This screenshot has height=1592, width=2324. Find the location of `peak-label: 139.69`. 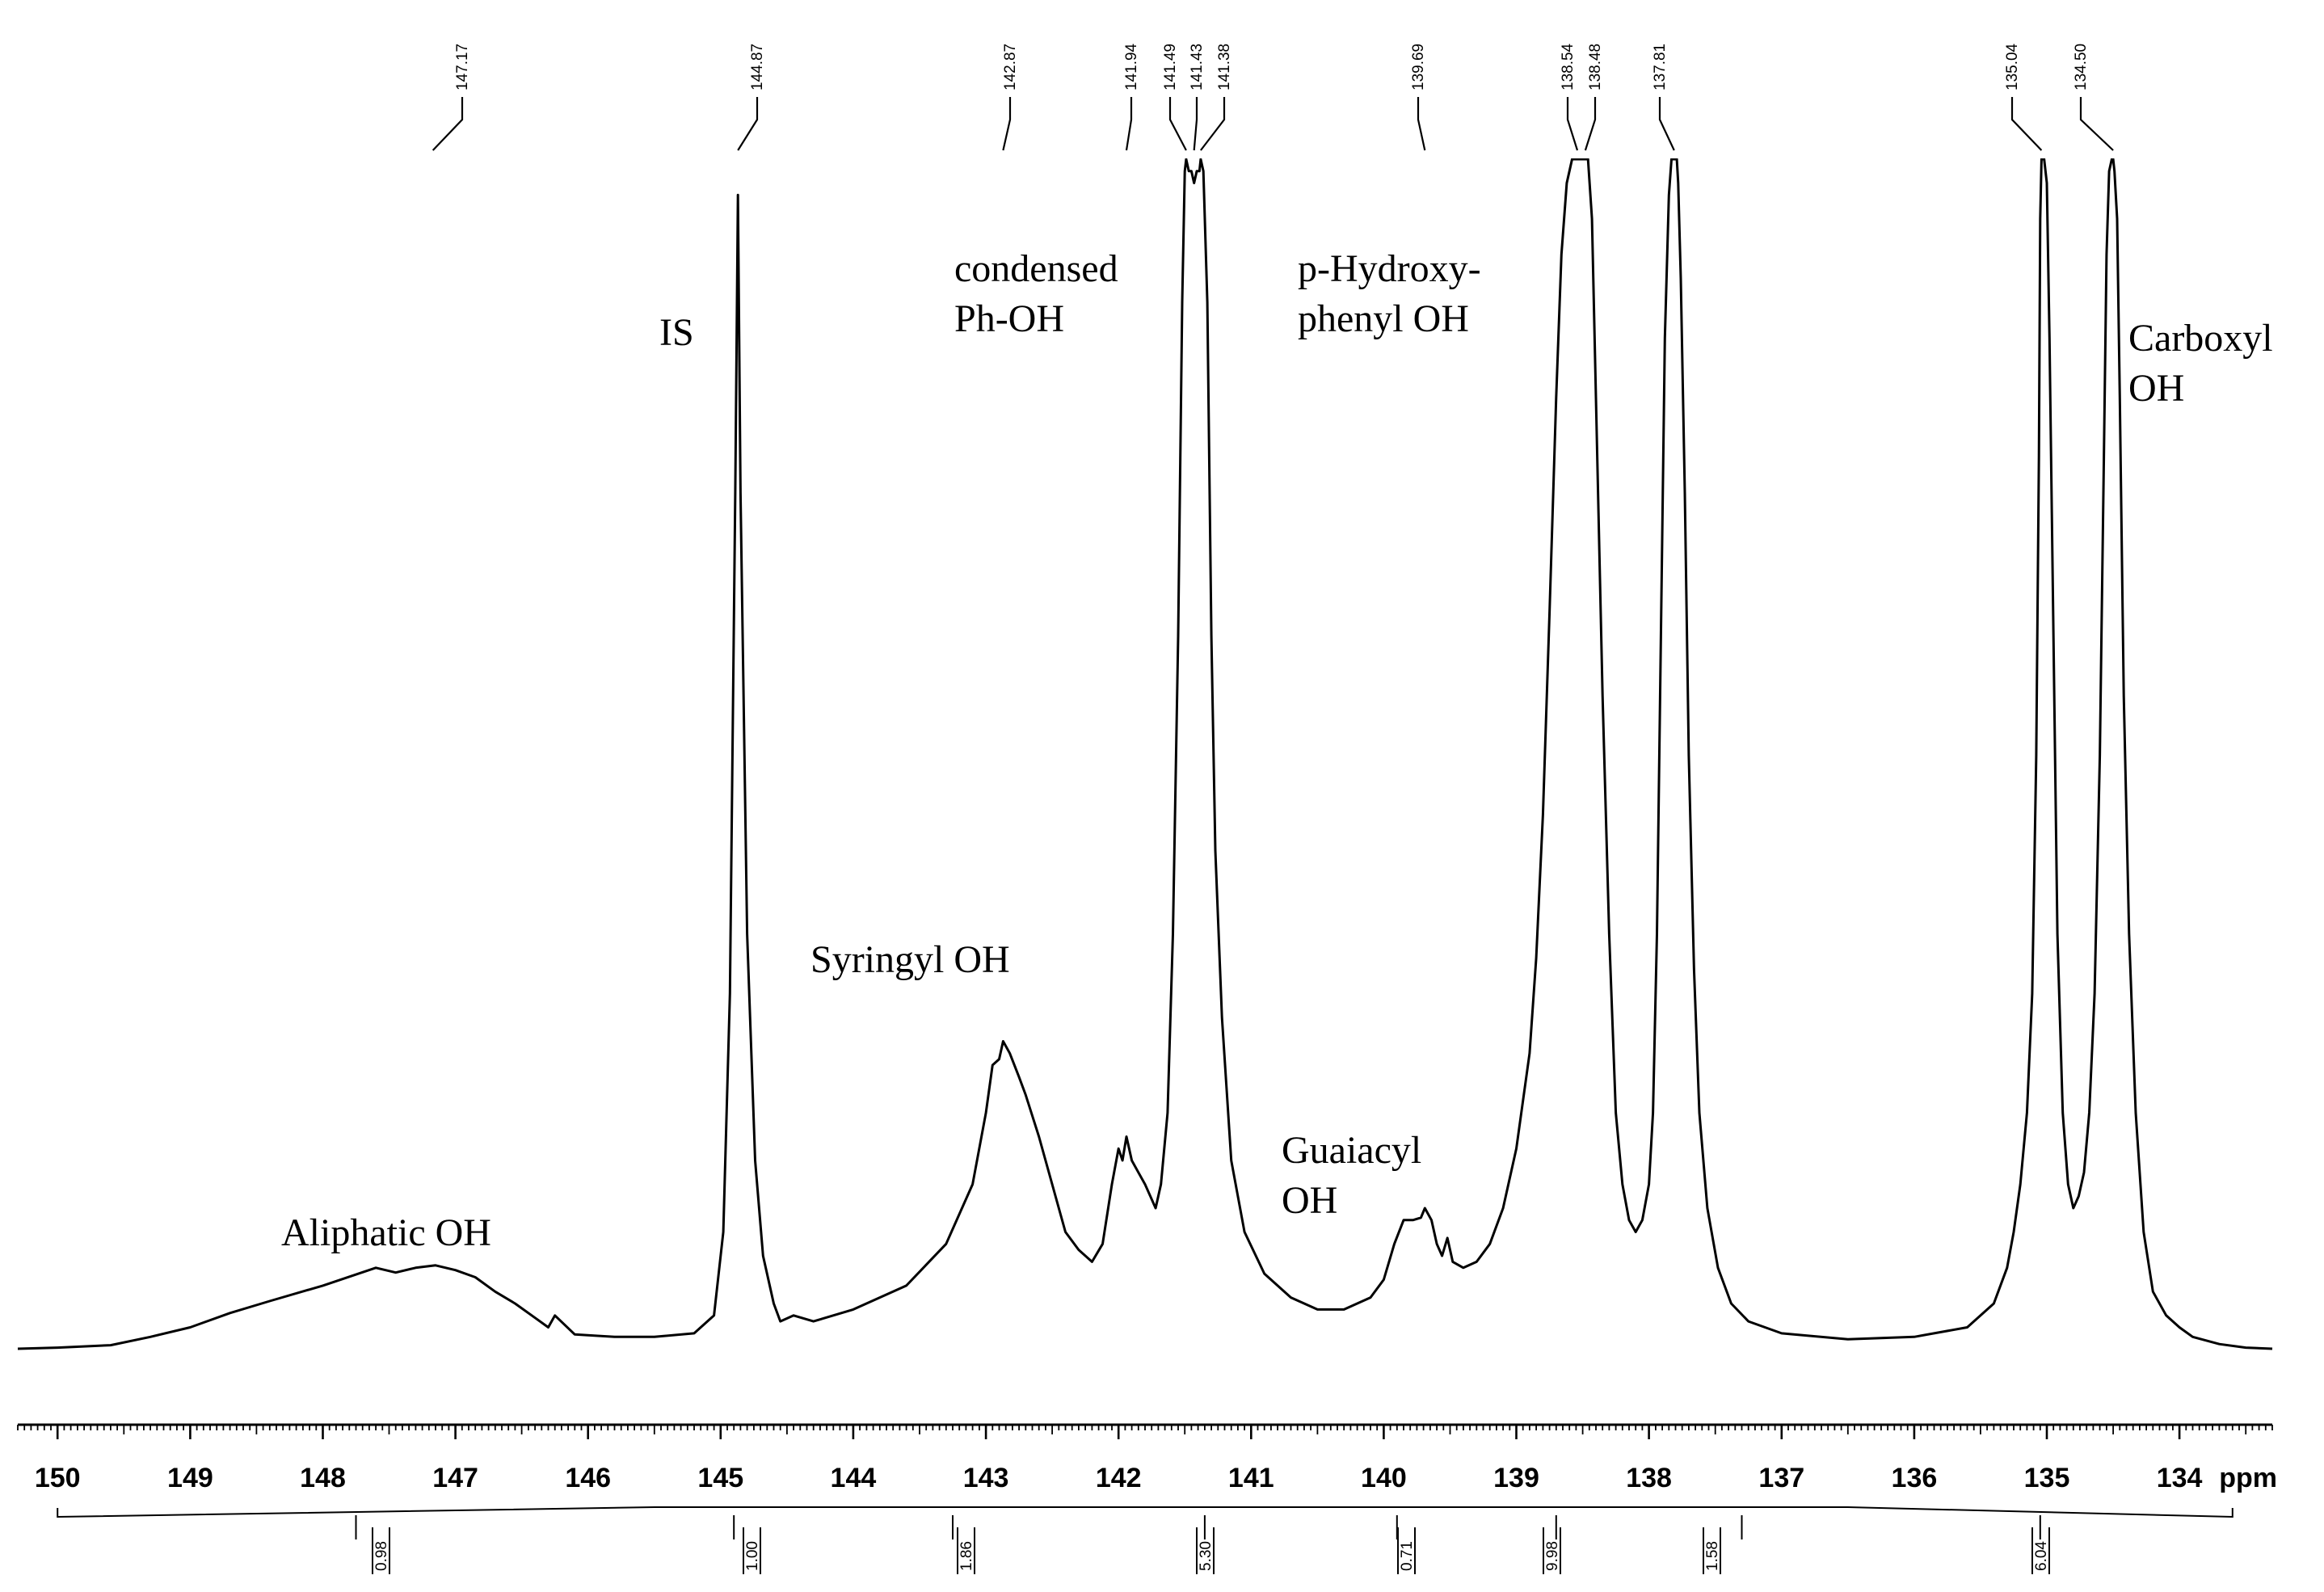

peak-label: 139.69 is located at coordinates (1418, 68).